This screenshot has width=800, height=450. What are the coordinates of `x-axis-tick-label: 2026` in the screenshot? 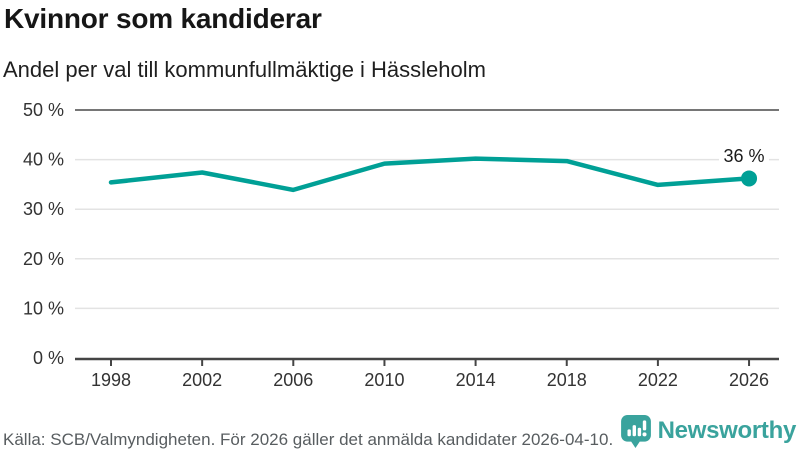 It's located at (749, 380).